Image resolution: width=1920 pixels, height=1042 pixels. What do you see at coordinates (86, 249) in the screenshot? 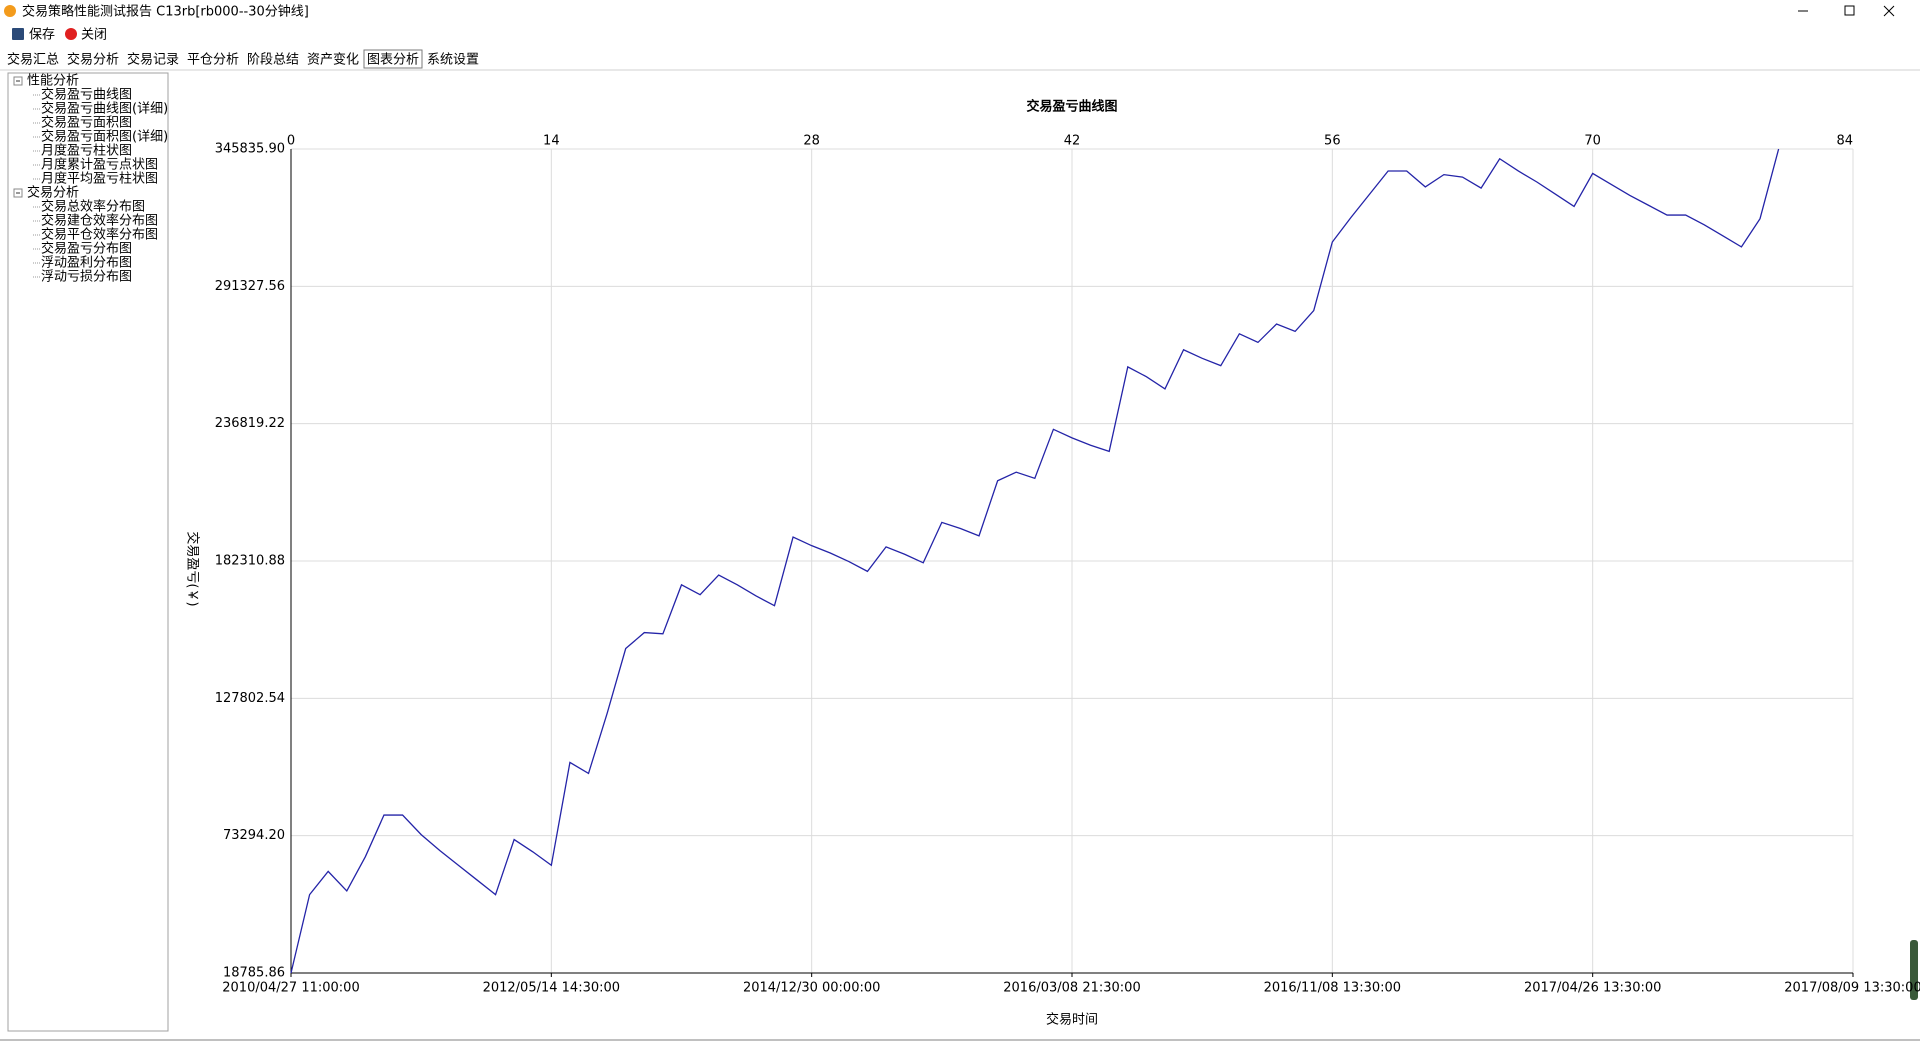
I see `tree-leaf: 交易盈亏分布图` at bounding box center [86, 249].